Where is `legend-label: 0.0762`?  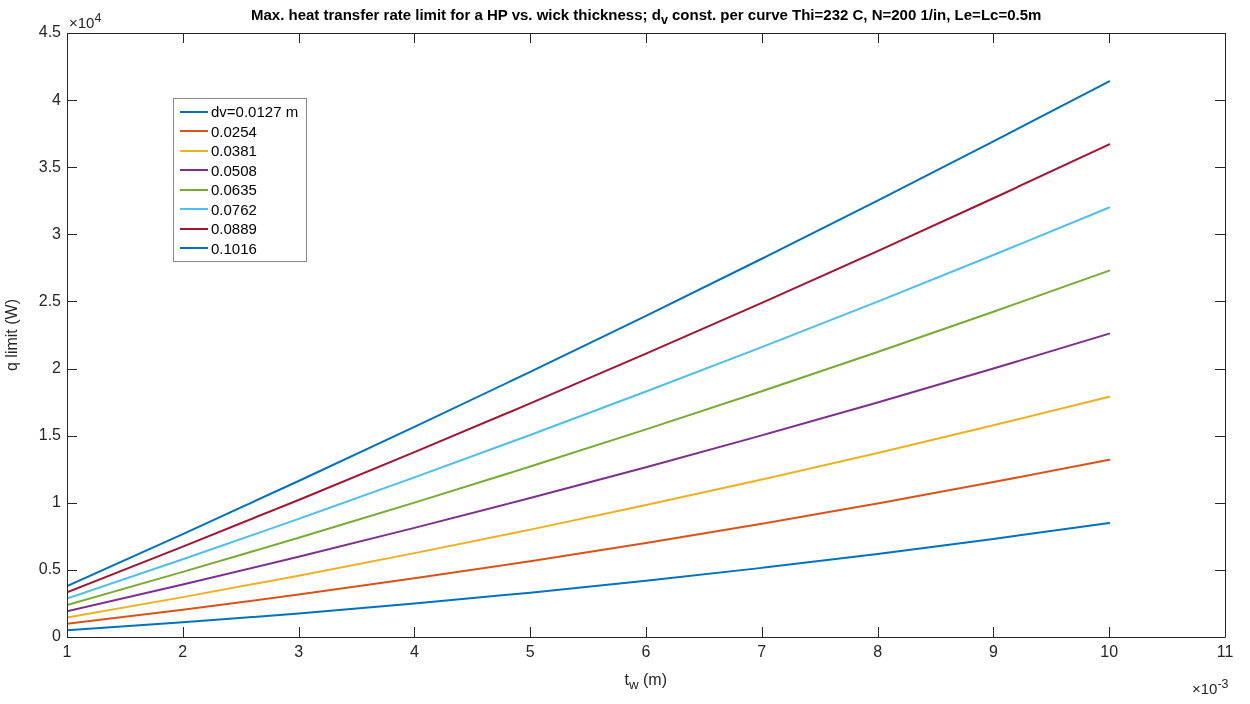 legend-label: 0.0762 is located at coordinates (234, 209).